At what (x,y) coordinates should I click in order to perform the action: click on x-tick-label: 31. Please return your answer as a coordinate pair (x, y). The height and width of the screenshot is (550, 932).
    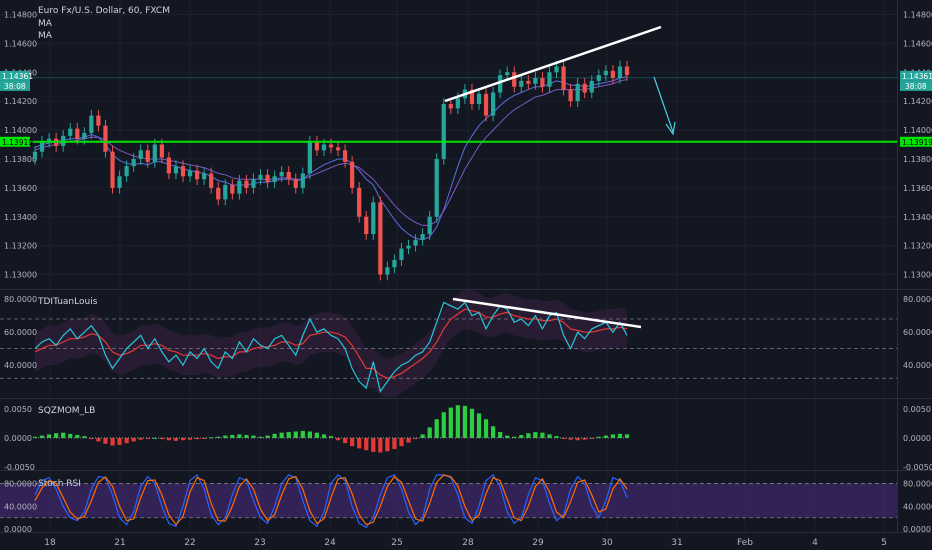
    Looking at the image, I should click on (676, 543).